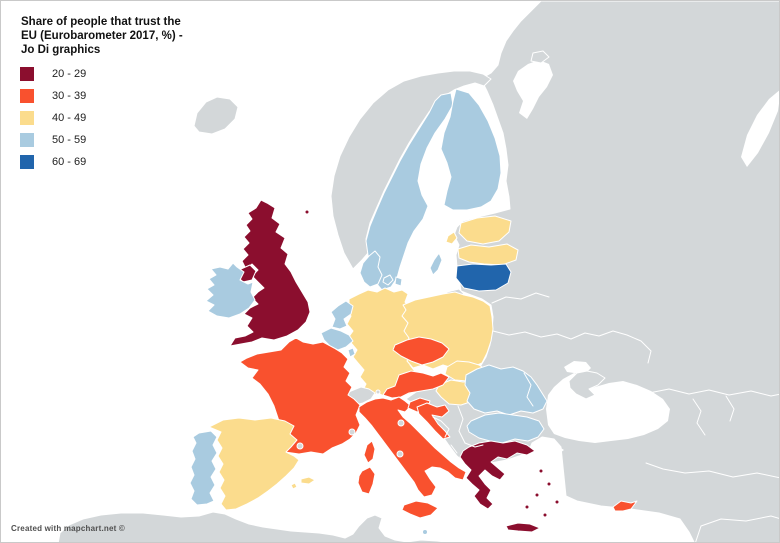 This screenshot has height=543, width=780. I want to click on microstate-andorra, so click(300, 446).